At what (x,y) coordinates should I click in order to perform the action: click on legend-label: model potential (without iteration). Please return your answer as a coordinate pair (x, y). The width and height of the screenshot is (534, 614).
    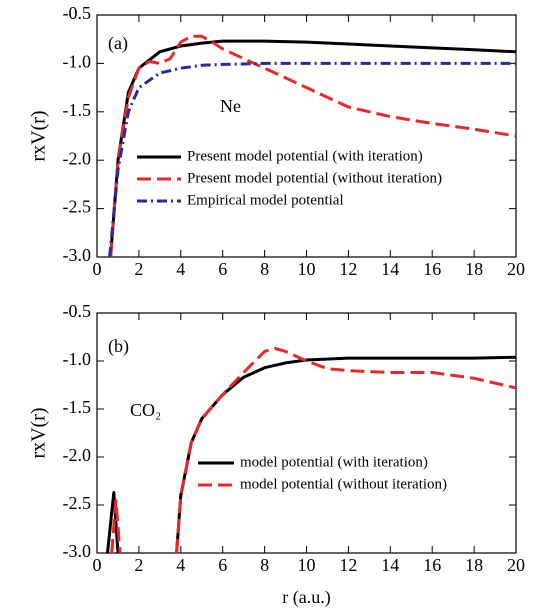
    Looking at the image, I should click on (343, 484).